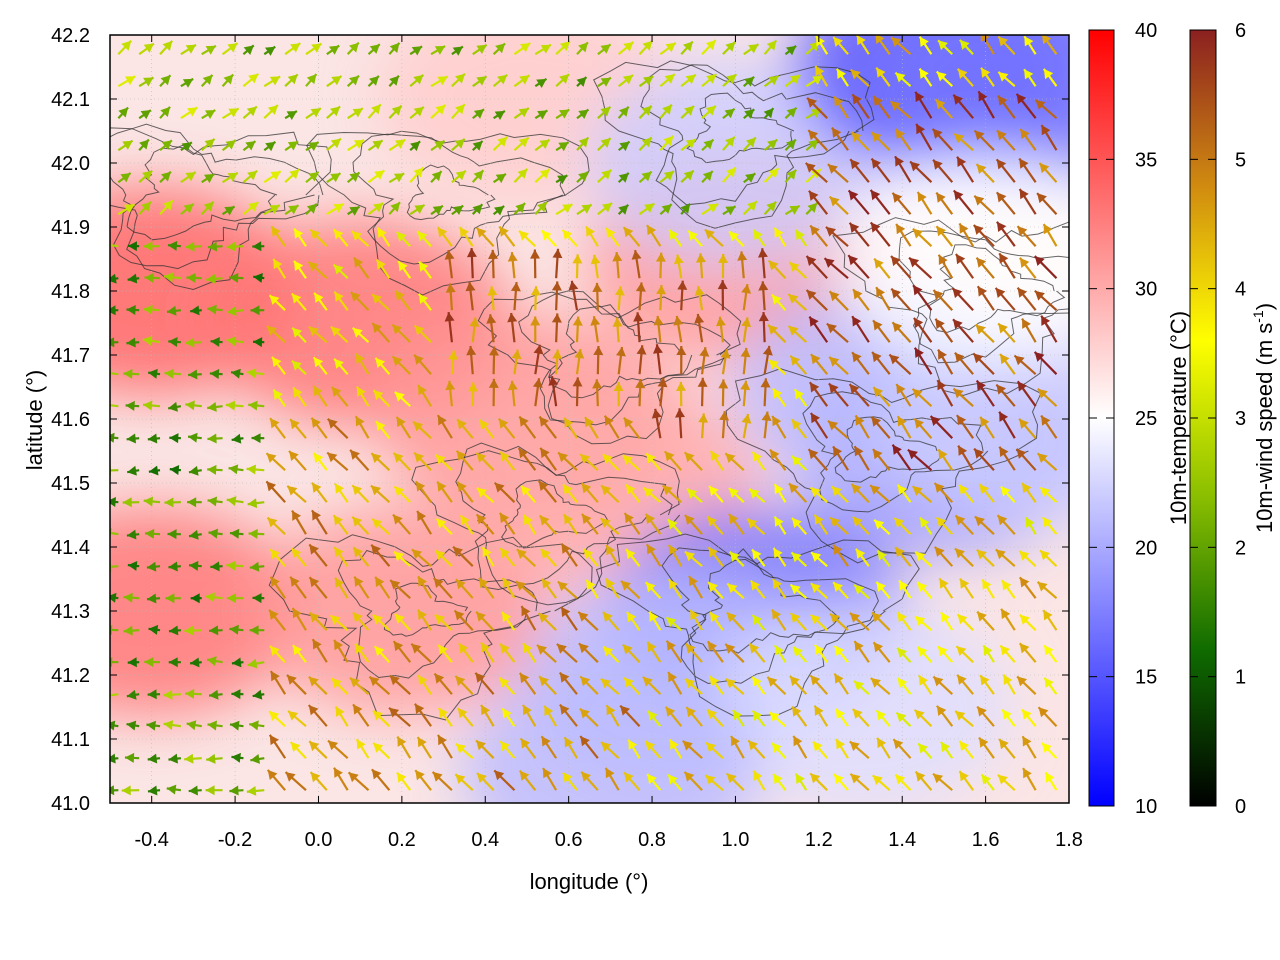  I want to click on temp-colorbar-tick-label: 40, so click(1146, 31).